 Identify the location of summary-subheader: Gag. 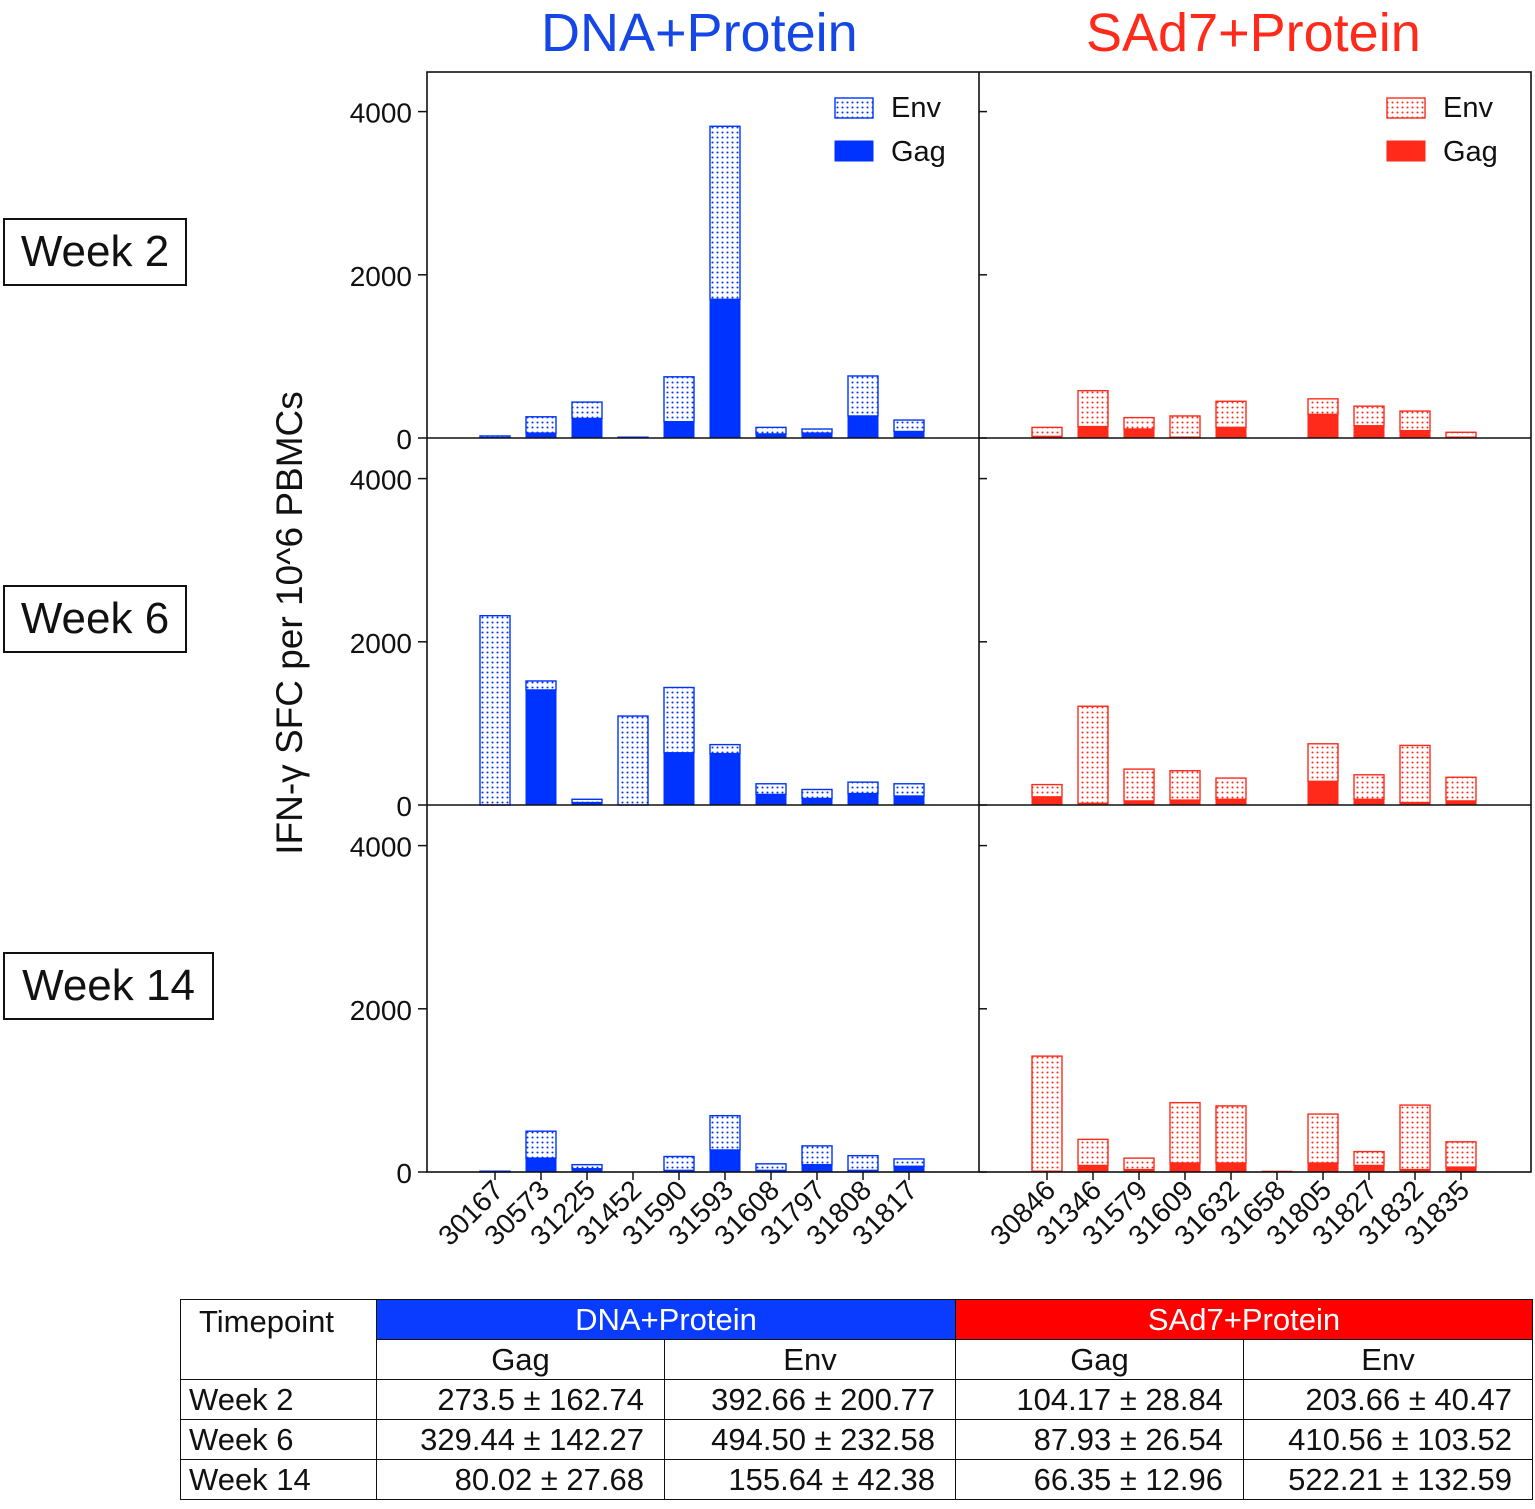
(520, 1359).